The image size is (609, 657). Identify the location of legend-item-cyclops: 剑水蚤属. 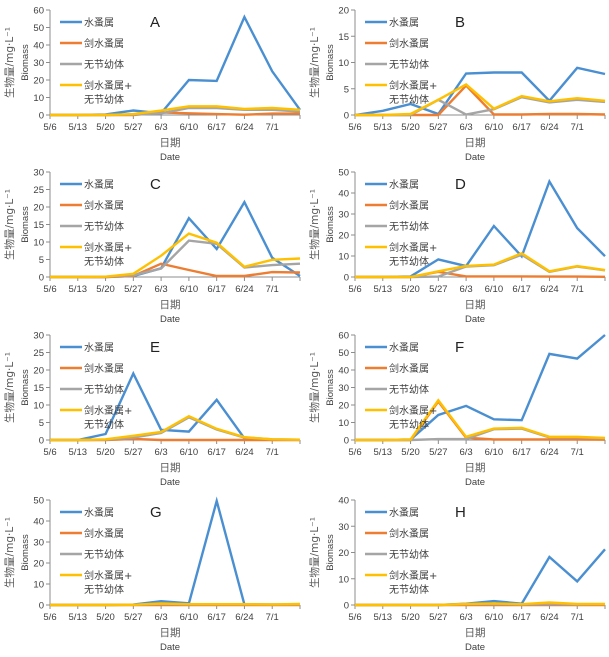
(397, 43).